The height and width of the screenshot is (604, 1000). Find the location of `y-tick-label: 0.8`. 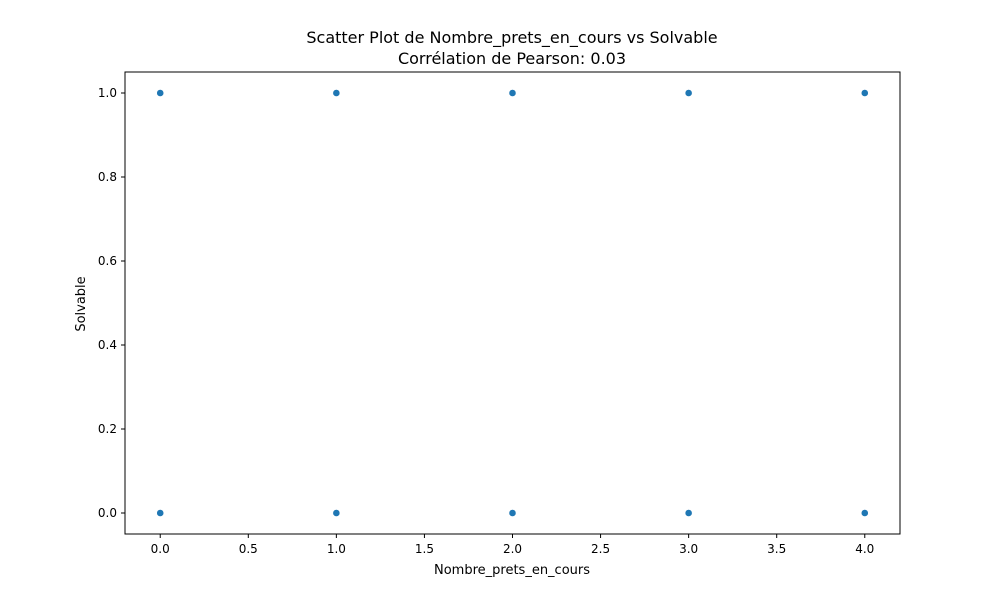

y-tick-label: 0.8 is located at coordinates (107, 177).